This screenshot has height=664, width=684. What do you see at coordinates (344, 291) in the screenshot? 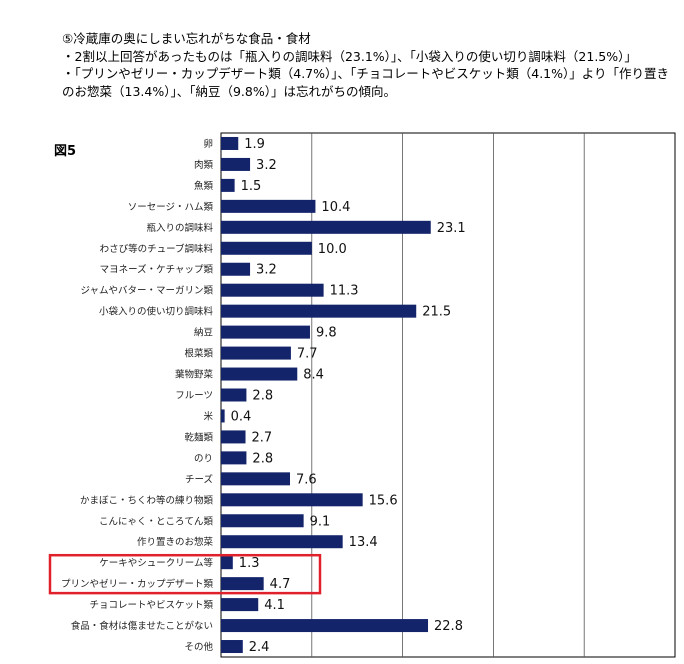
I see `value-label: 11.3` at bounding box center [344, 291].